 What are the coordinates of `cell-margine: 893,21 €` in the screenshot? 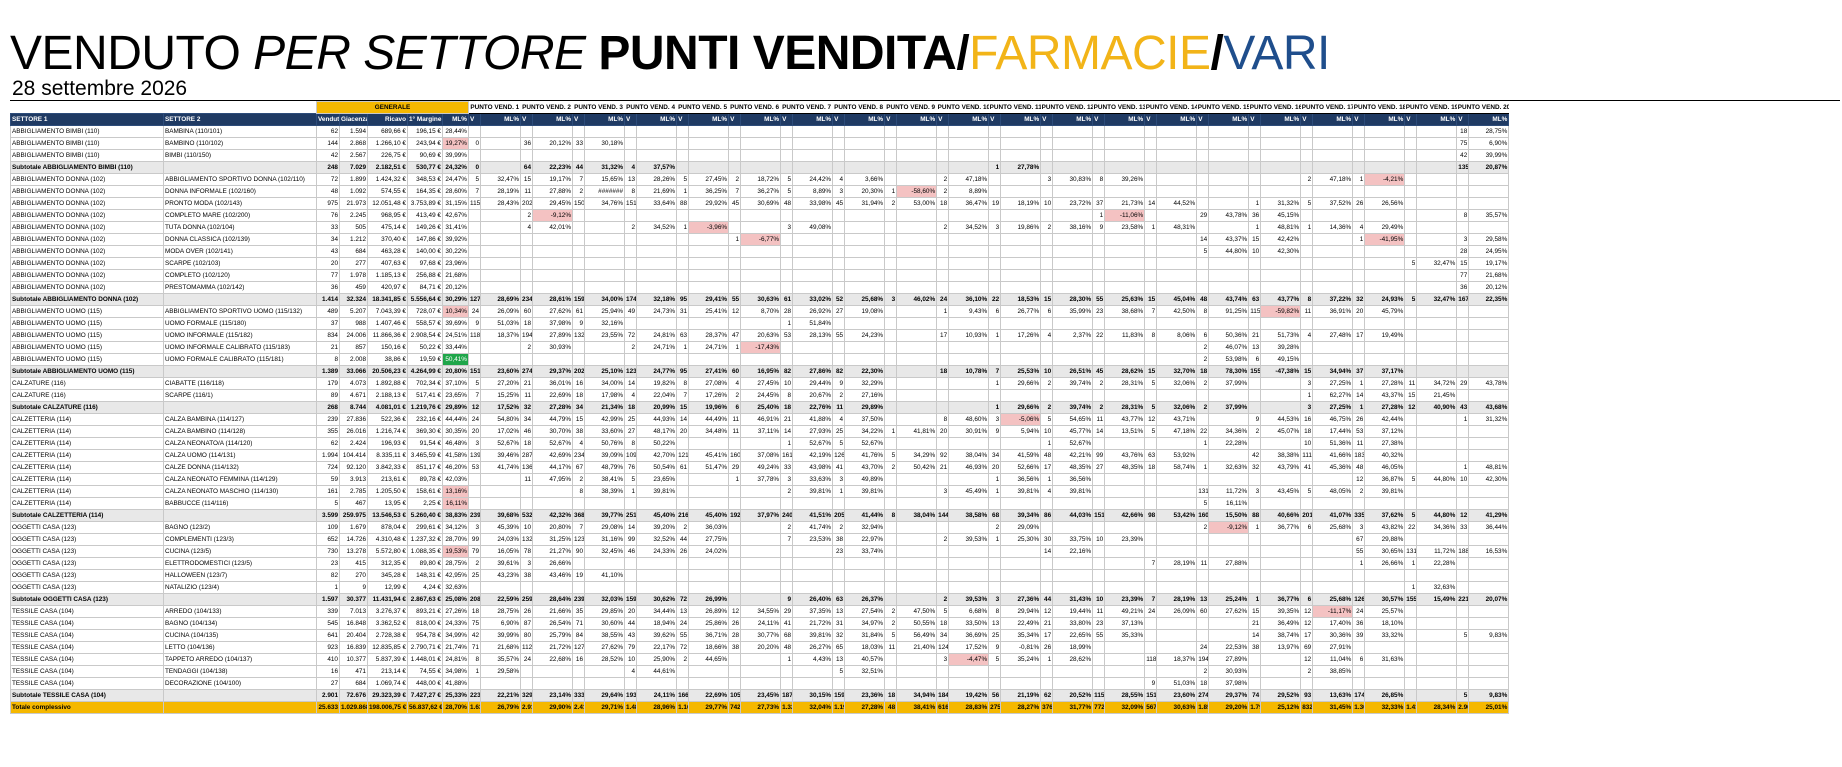 It's located at (425, 611).